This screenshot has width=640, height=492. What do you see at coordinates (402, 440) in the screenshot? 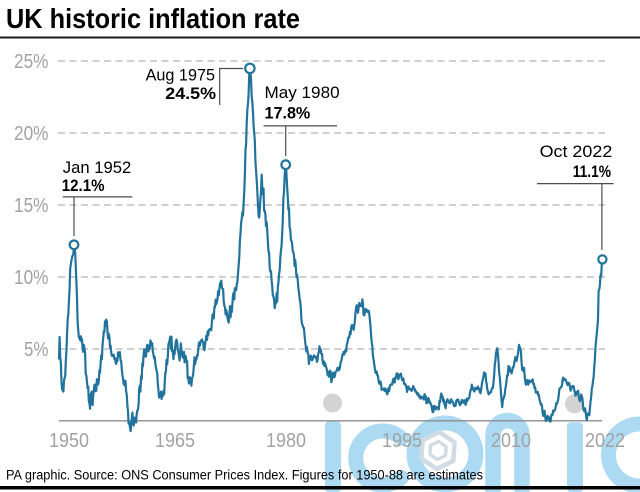
I see `svg-text: 1995` at bounding box center [402, 440].